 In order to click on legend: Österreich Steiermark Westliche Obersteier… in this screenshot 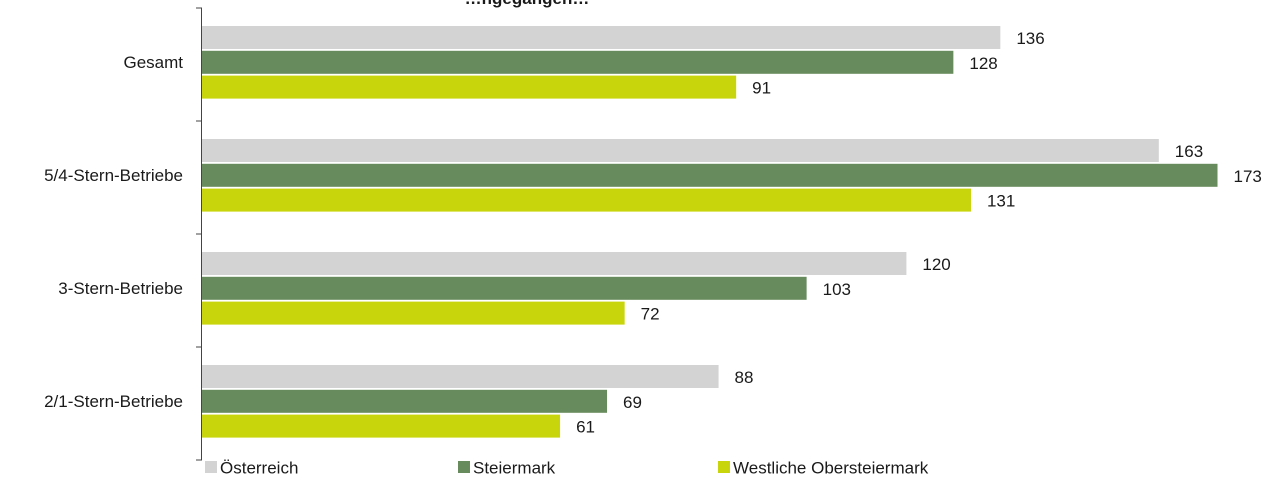, I will do `click(567, 468)`.